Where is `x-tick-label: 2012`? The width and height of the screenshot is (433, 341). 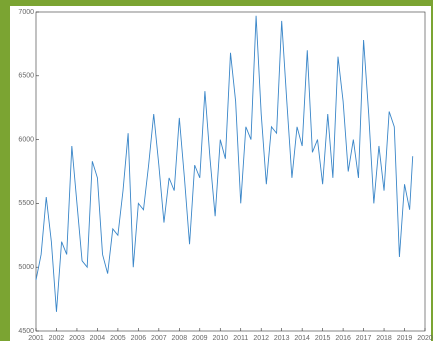
x-tick-label: 2012 is located at coordinates (261, 338).